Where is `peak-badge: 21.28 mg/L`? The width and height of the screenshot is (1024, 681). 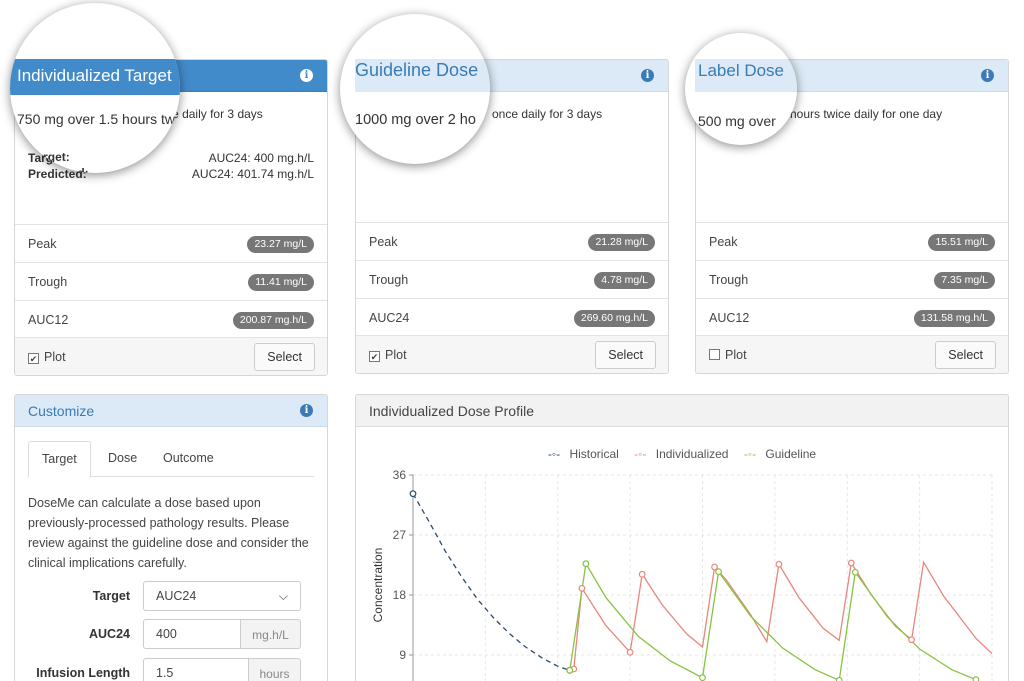
peak-badge: 21.28 mg/L is located at coordinates (621, 242).